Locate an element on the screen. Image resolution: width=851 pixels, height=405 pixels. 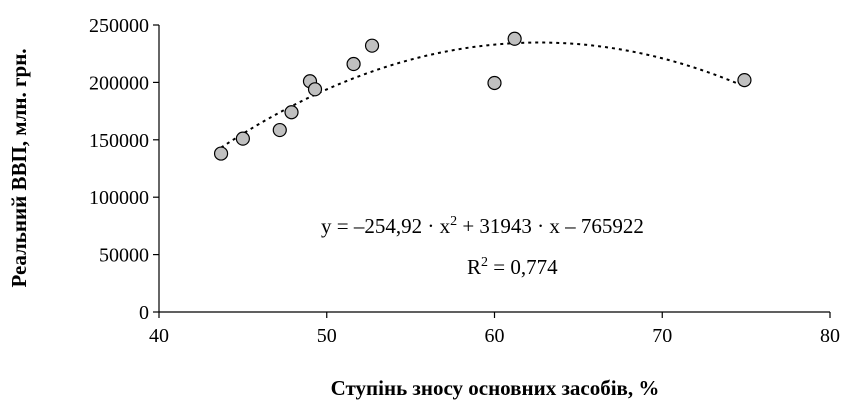
r-squared: R2 = 0,774 is located at coordinates (512, 267).